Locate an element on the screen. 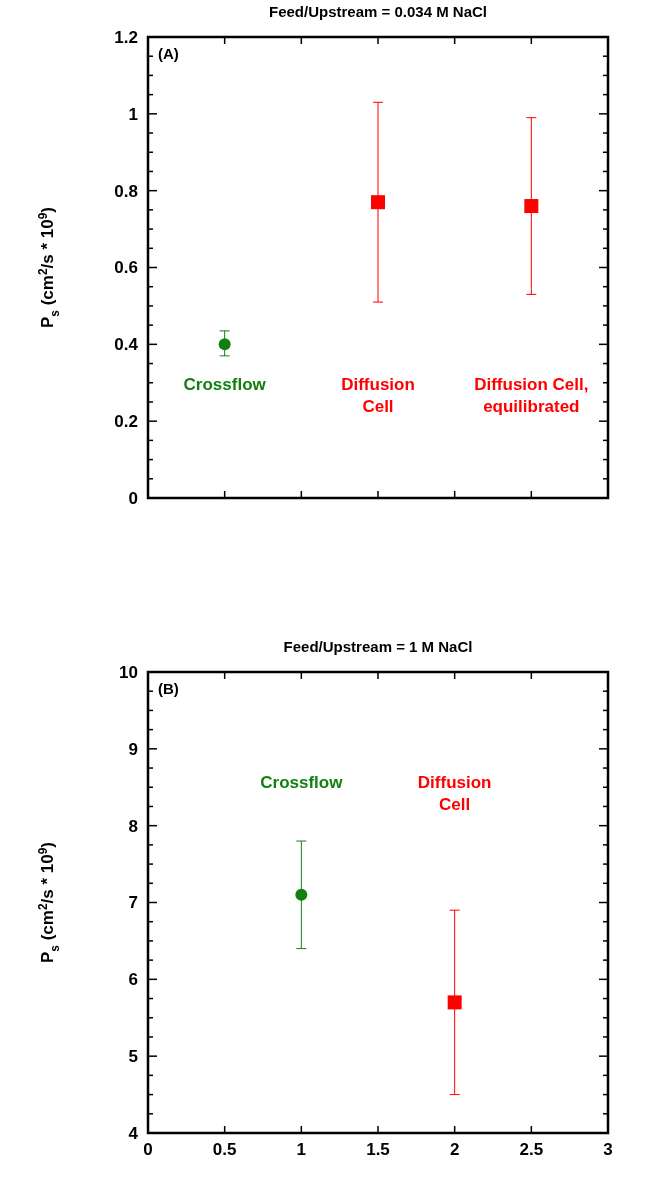 This screenshot has height=1184, width=649. y-tick-label: 0 is located at coordinates (133, 498).